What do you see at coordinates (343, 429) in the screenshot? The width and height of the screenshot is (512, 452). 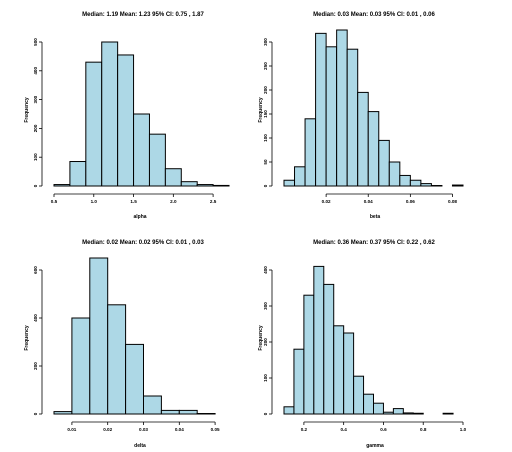 I see `x-tick-label: 0.4` at bounding box center [343, 429].